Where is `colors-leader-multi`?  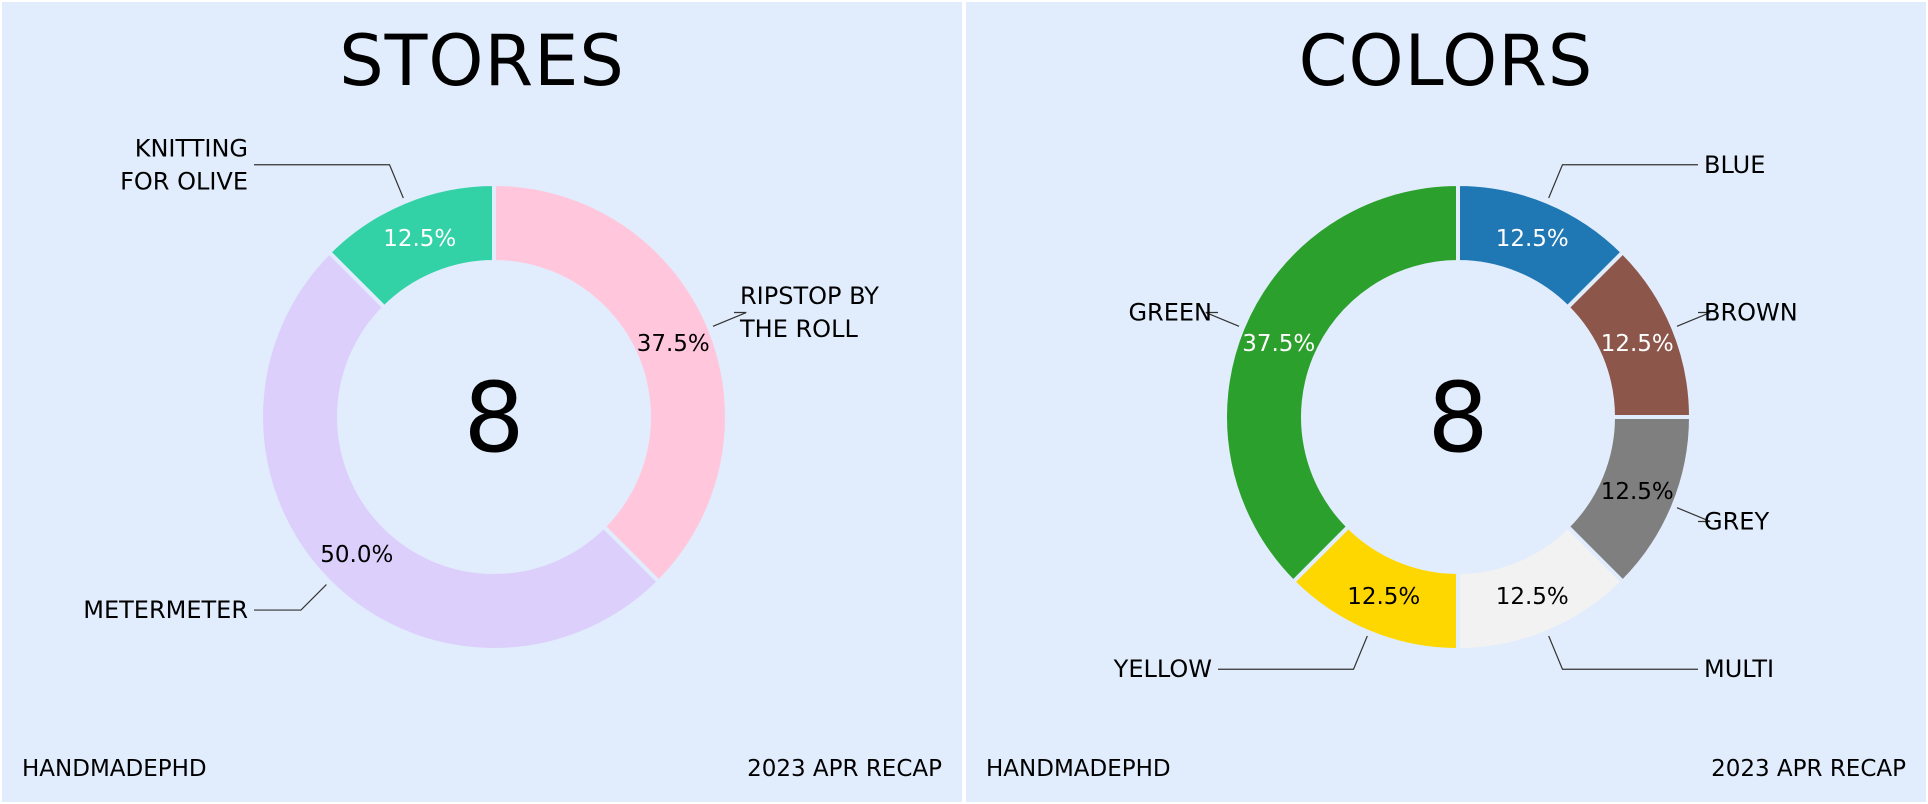 colors-leader-multi is located at coordinates (1623, 652).